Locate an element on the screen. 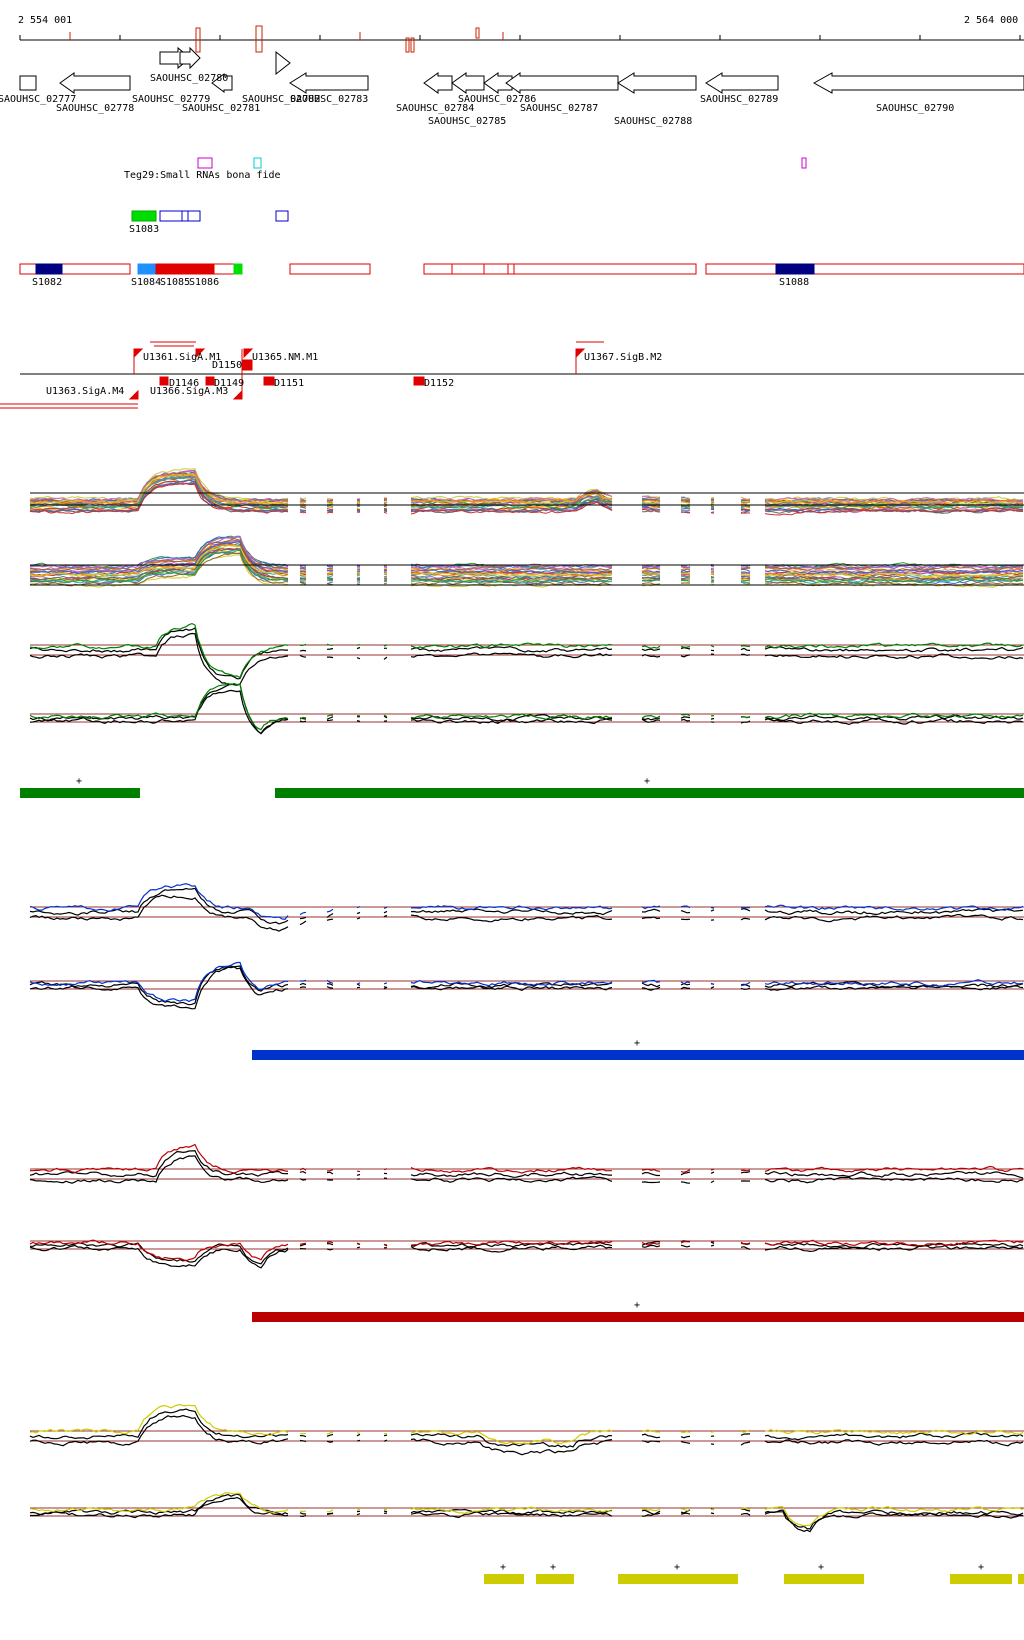 Image resolution: width=1024 pixels, height=1640 pixels. shift-label: U1366.SigA.M3 is located at coordinates (189, 391).